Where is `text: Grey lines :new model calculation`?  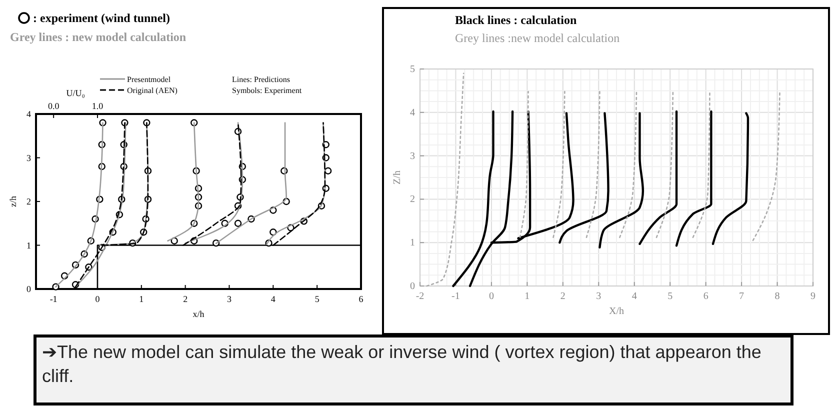
text: Grey lines :new model calculation is located at coordinates (537, 38).